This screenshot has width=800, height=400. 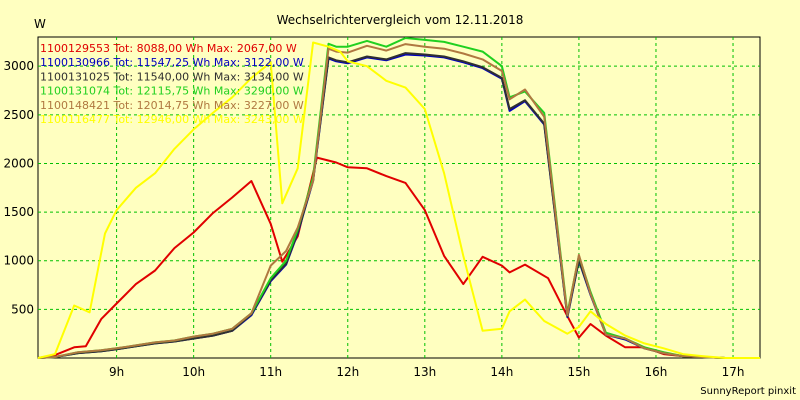 What do you see at coordinates (656, 372) in the screenshot?
I see `x-tick-label: 16h` at bounding box center [656, 372].